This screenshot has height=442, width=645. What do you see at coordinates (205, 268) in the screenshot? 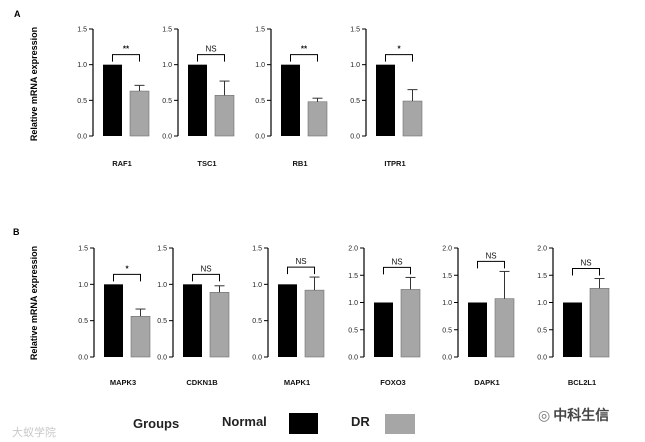
I see `sig-label-cdkn1b: NS` at bounding box center [205, 268].